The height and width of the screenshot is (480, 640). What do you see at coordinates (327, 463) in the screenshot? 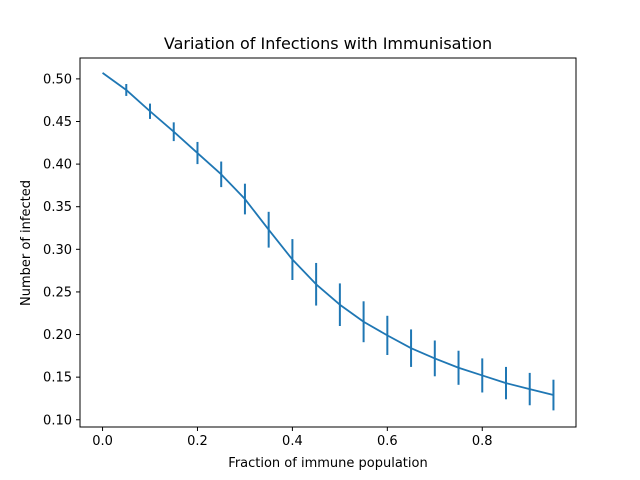
I see `x-axis-label: Fraction of immune population` at bounding box center [327, 463].